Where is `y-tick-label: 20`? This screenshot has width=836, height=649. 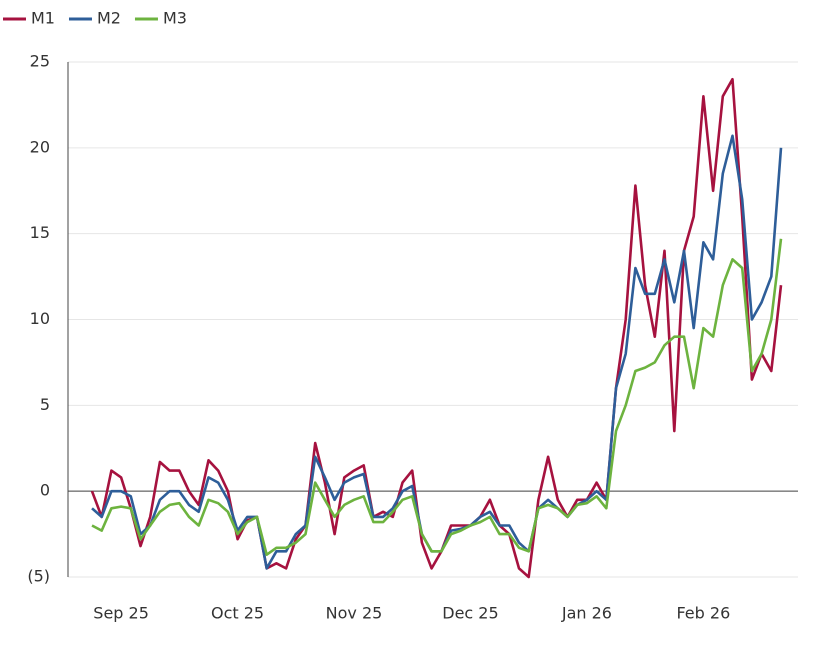 y-tick-label: 20 is located at coordinates (40, 146).